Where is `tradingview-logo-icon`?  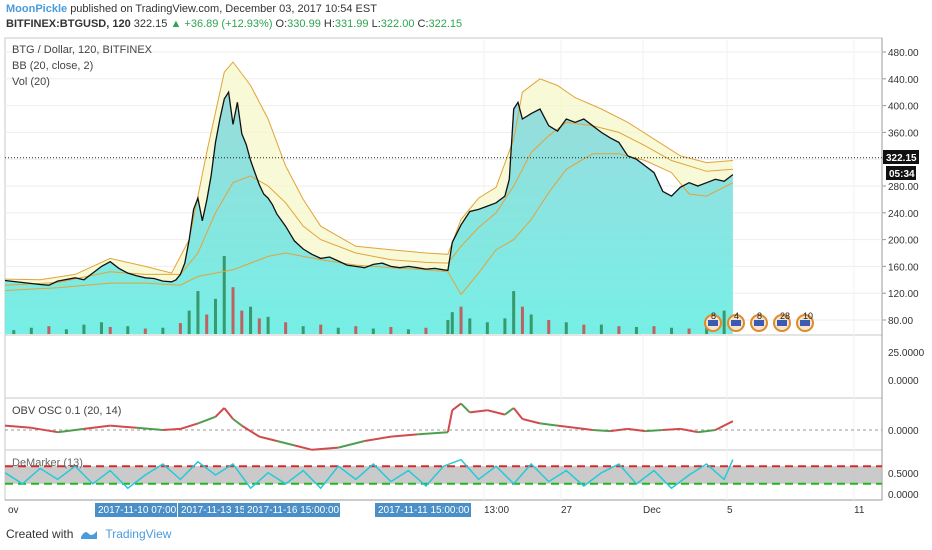
tradingview-logo-icon is located at coordinates (89, 535).